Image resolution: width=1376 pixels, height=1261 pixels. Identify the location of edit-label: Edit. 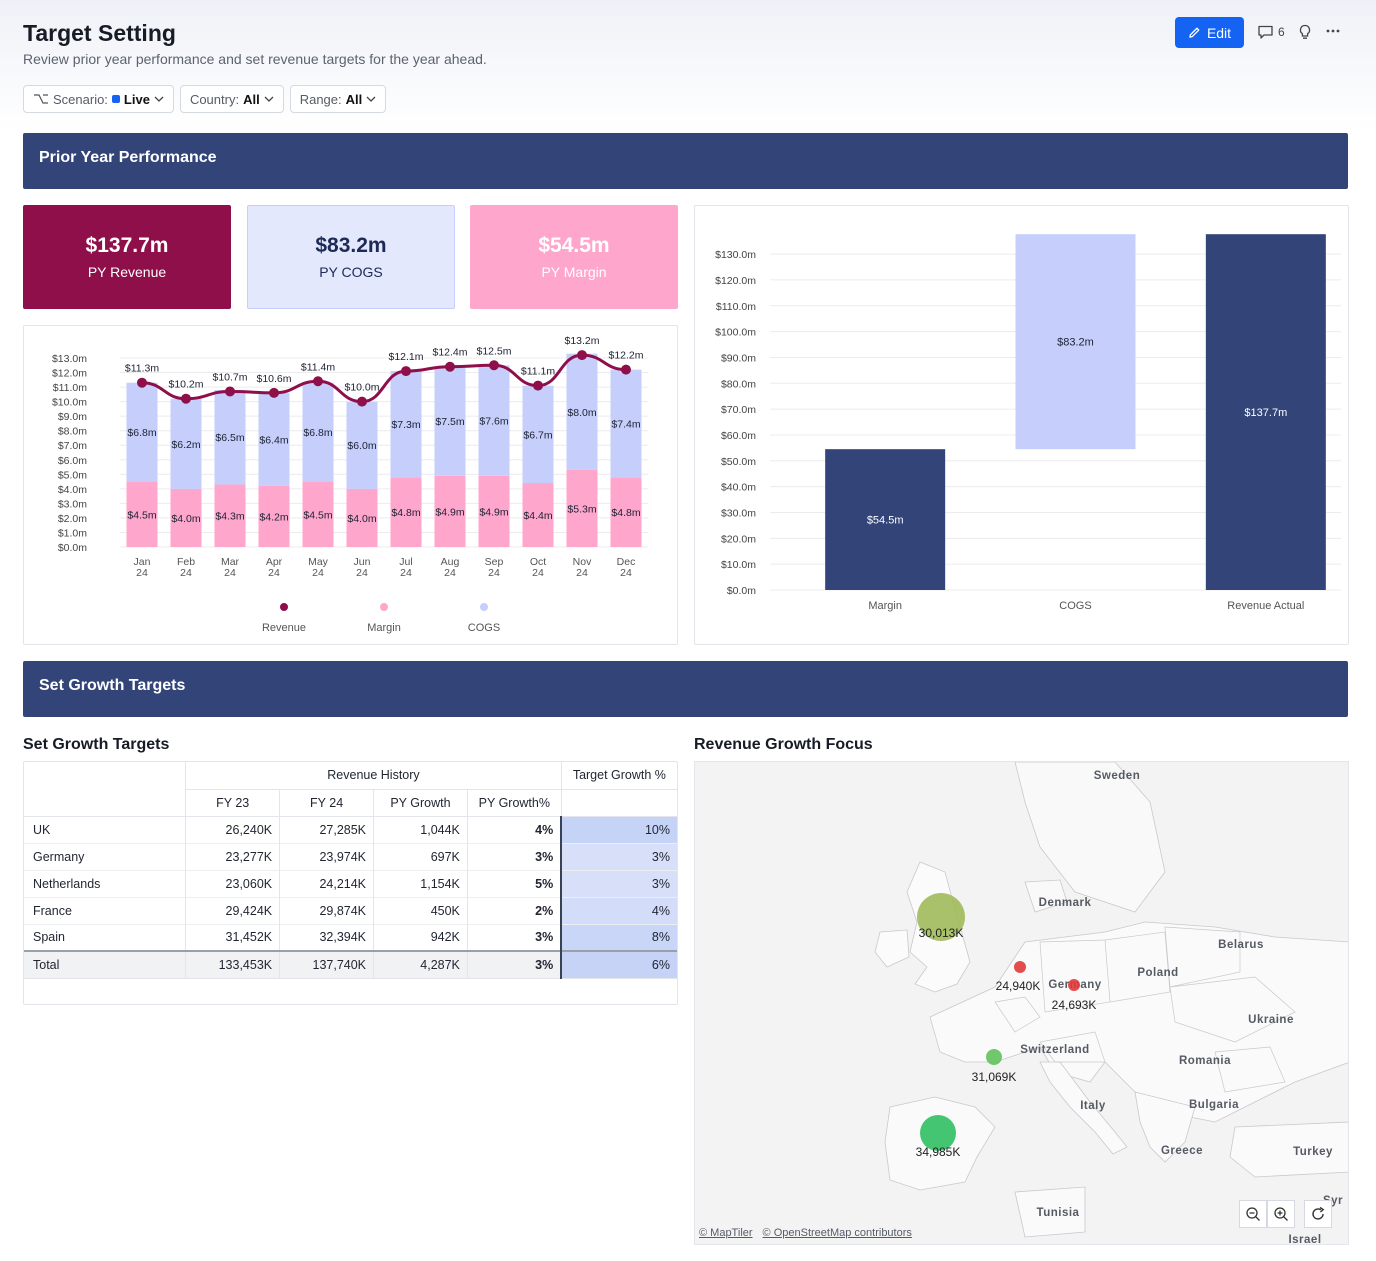
(1219, 32).